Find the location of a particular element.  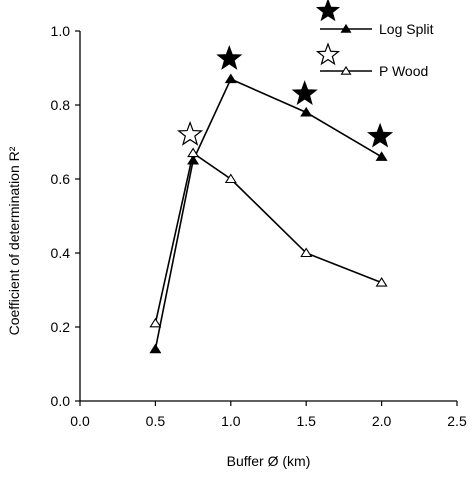

y-axis-label: Coefficient of determination R² is located at coordinates (14, 240).